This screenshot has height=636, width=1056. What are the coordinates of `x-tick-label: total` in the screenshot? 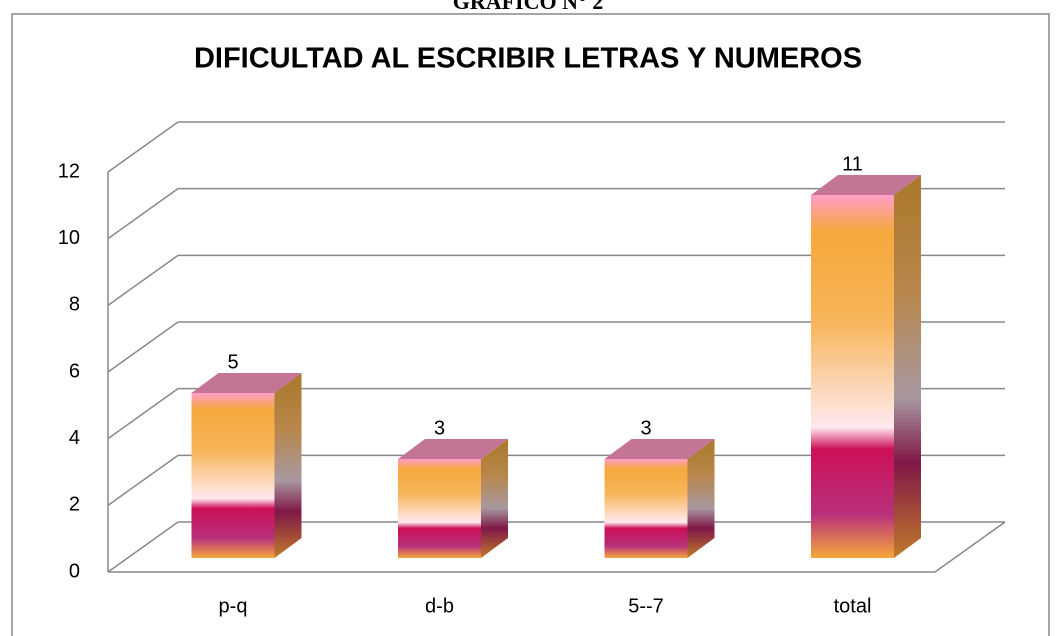 It's located at (853, 606).